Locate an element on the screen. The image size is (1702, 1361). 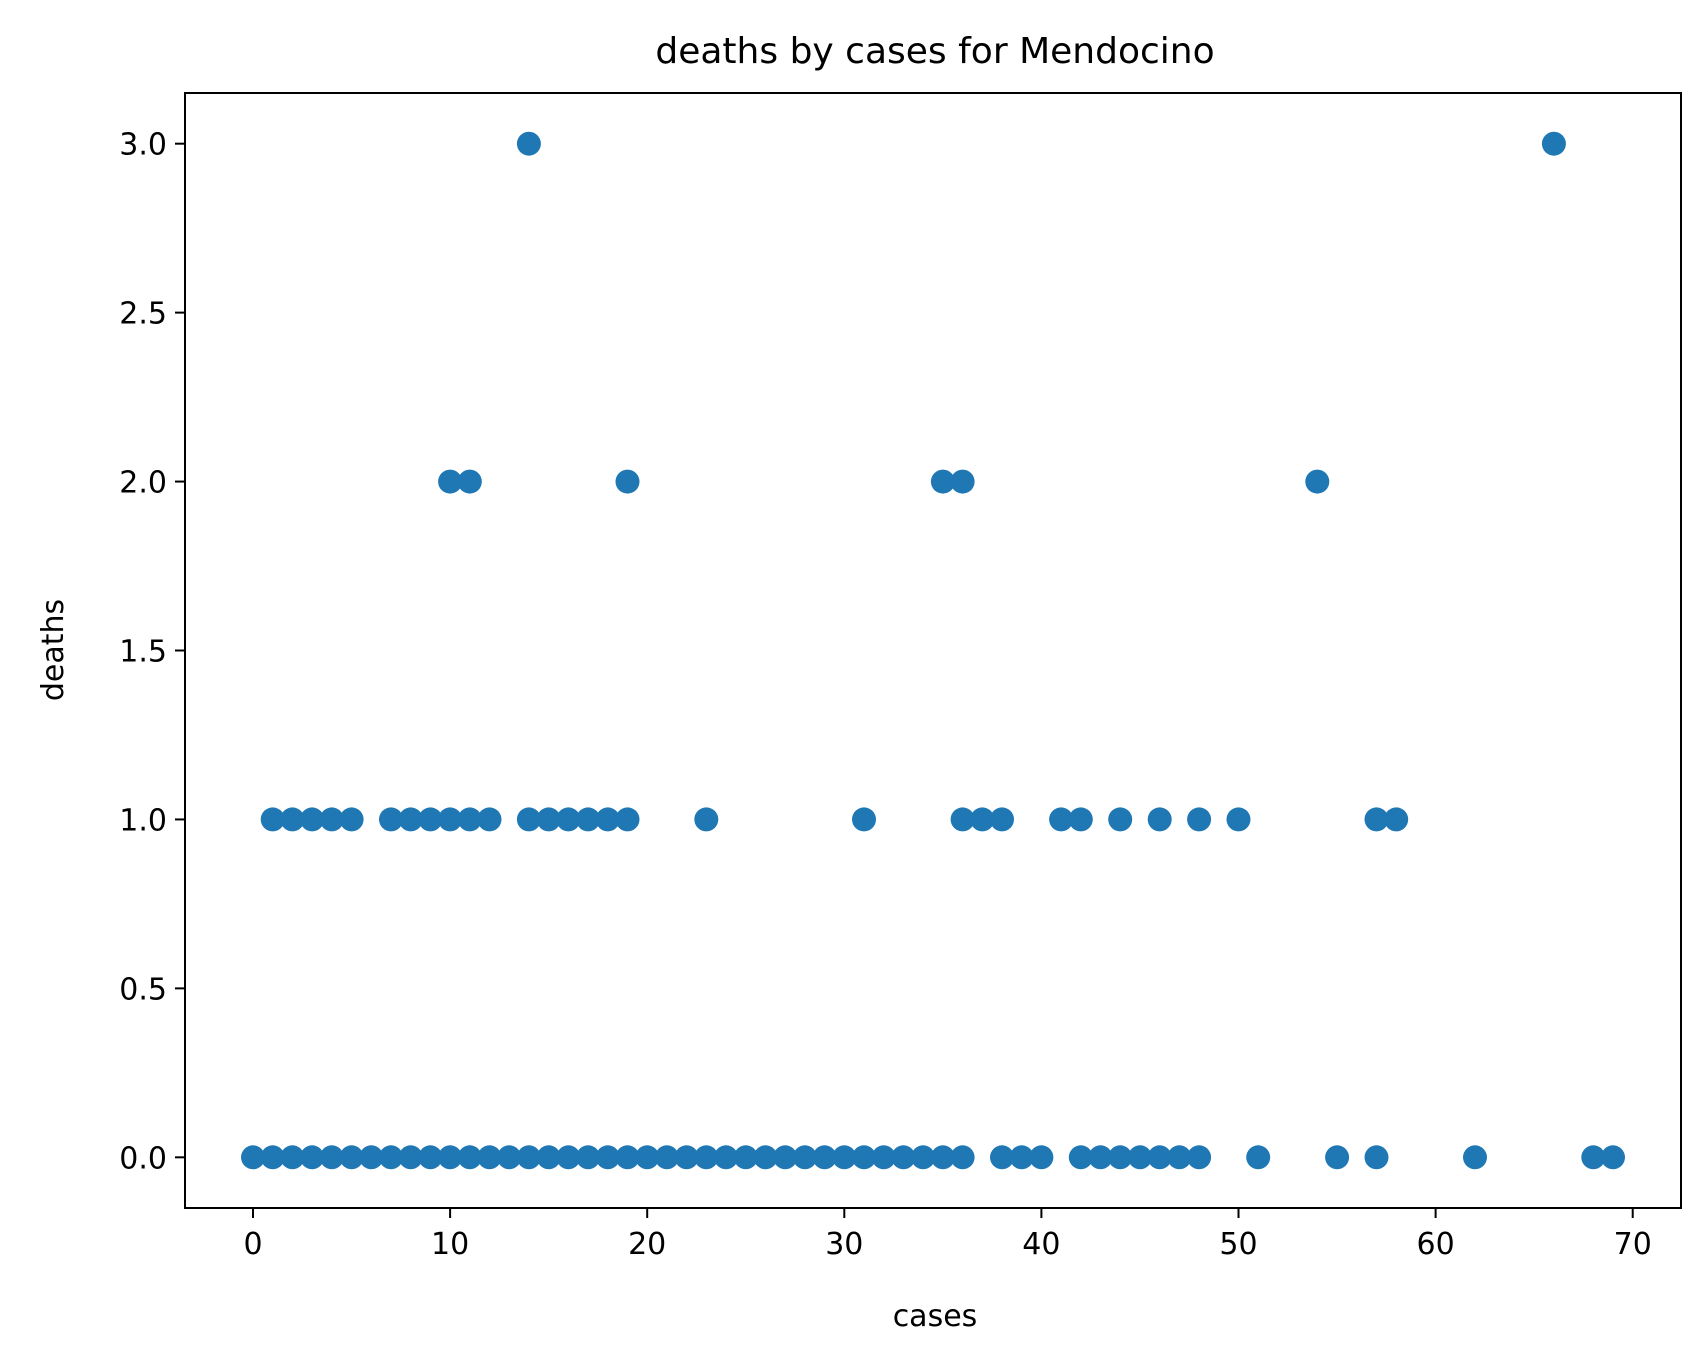
y-axis: 0.0 0.5 1.0 1.5 2.0 2.5 3.0 is located at coordinates (152, 652).